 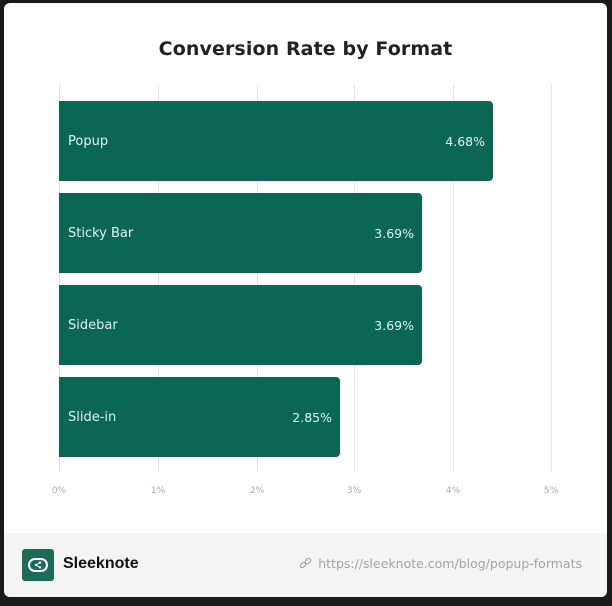 What do you see at coordinates (38, 565) in the screenshot?
I see `sleeknote-logo-icon` at bounding box center [38, 565].